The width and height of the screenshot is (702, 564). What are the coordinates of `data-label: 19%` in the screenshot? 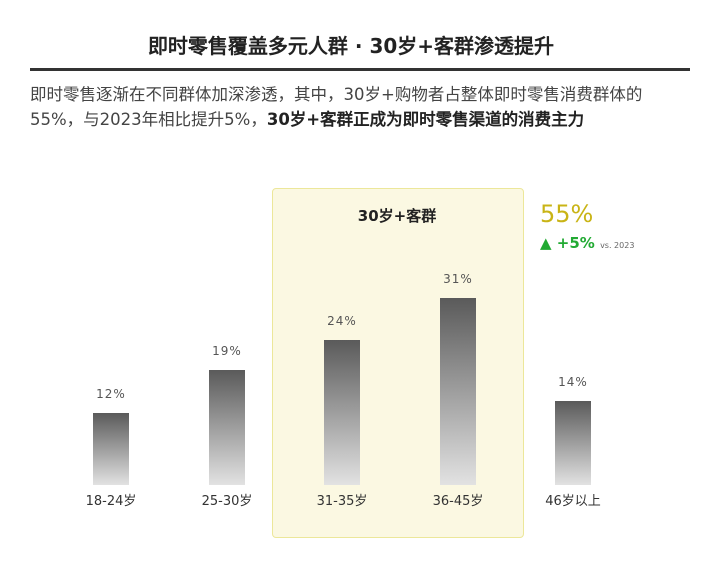 It's located at (227, 351).